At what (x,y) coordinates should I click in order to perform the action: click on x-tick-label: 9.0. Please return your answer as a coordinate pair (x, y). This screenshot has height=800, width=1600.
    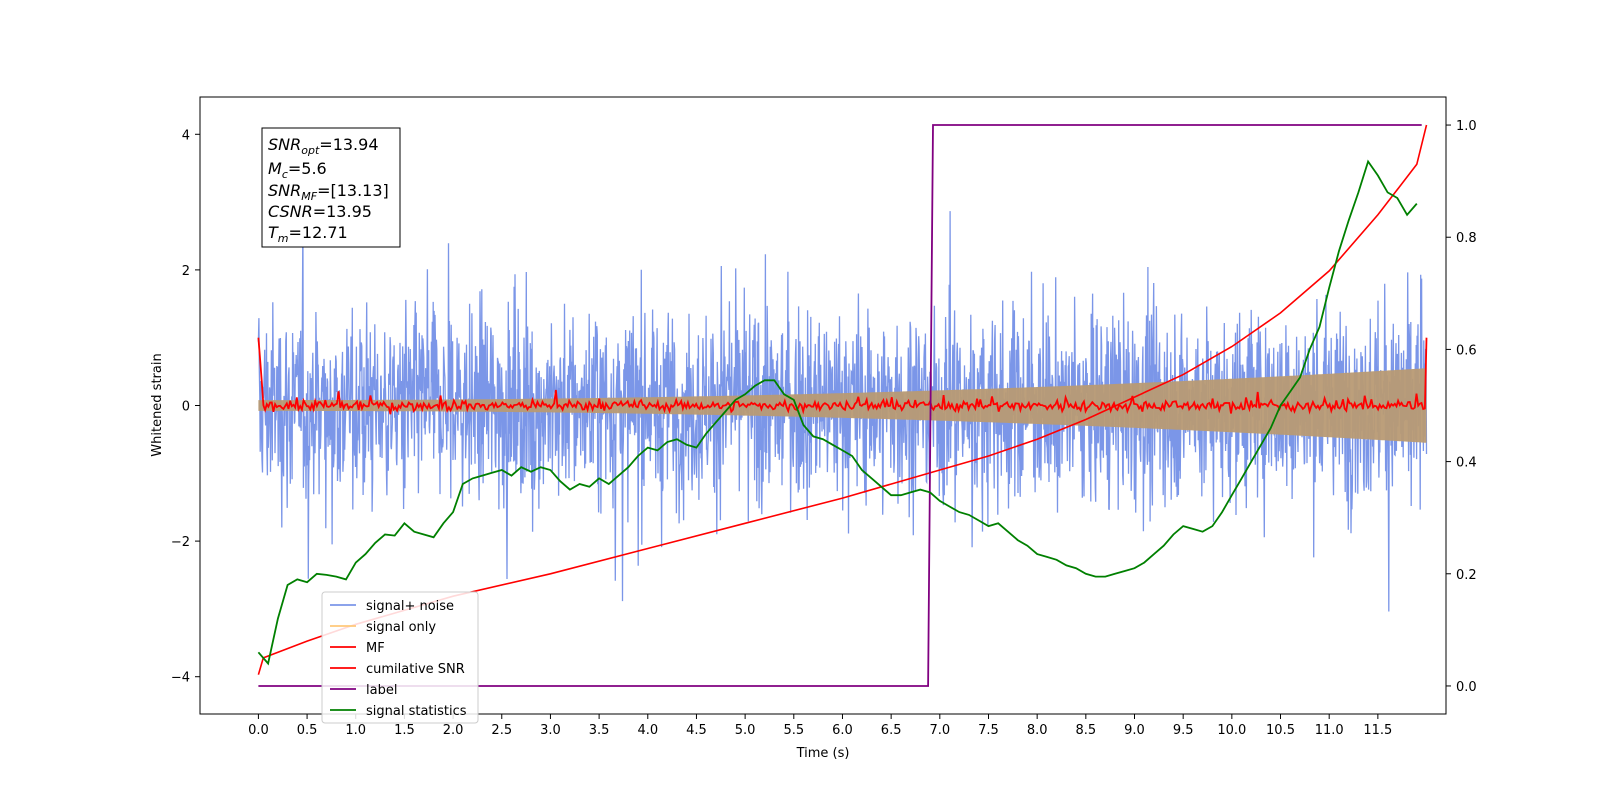
    Looking at the image, I should click on (1134, 730).